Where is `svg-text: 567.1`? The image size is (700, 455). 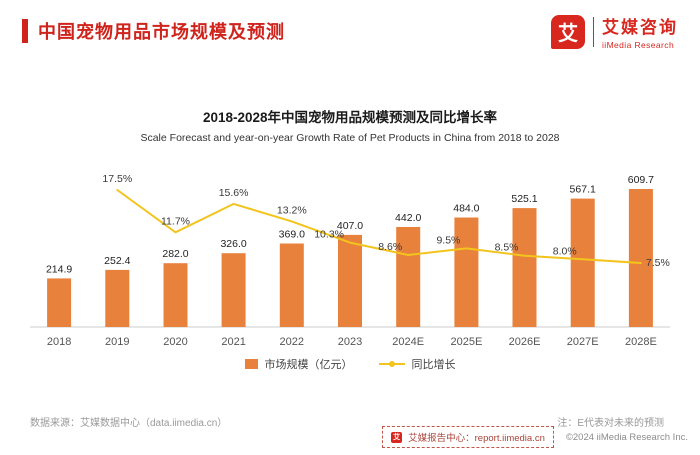 svg-text: 567.1 is located at coordinates (583, 190).